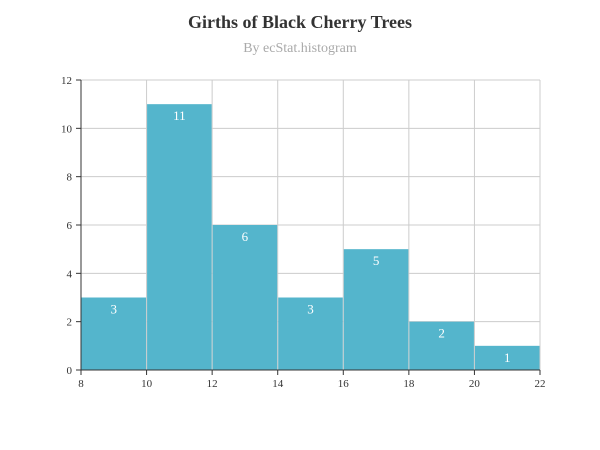 The image size is (600, 450). Describe the element at coordinates (409, 384) in the screenshot. I see `x-tick-label: 18` at that location.